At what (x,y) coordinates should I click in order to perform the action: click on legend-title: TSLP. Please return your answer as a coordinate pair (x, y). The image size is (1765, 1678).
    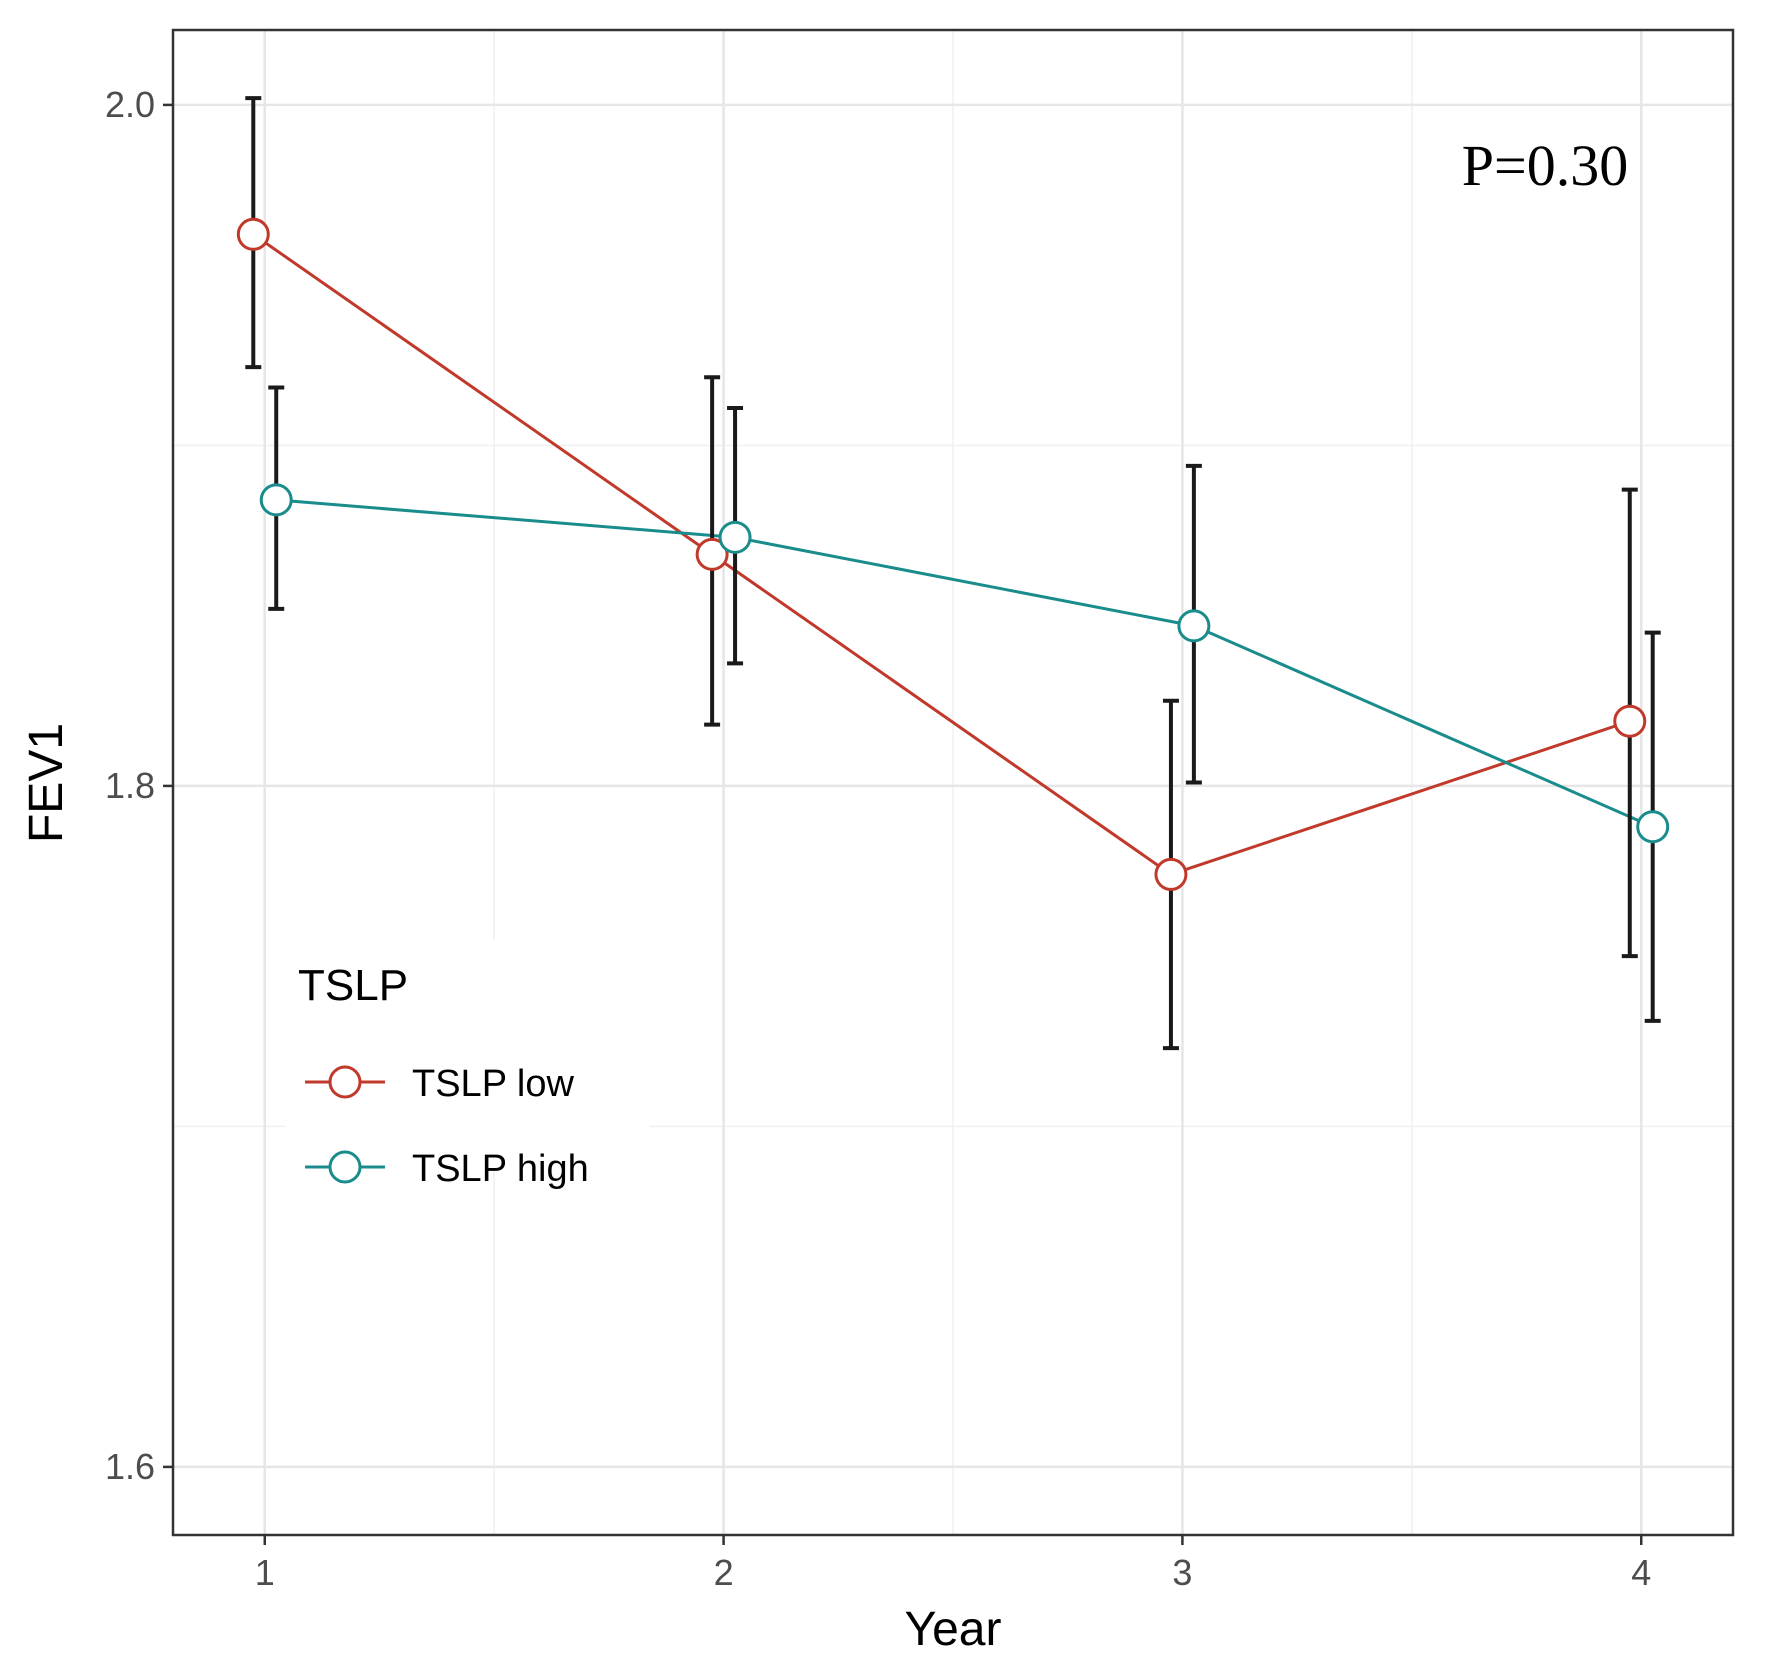
    Looking at the image, I should click on (353, 985).